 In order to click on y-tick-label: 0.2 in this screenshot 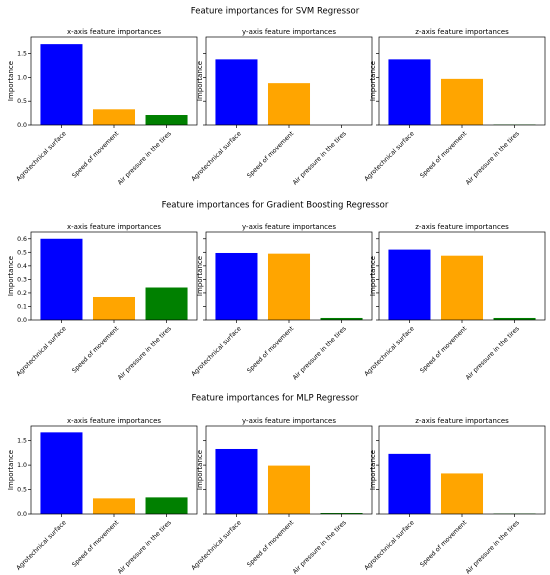, I will do `click(22, 293)`.